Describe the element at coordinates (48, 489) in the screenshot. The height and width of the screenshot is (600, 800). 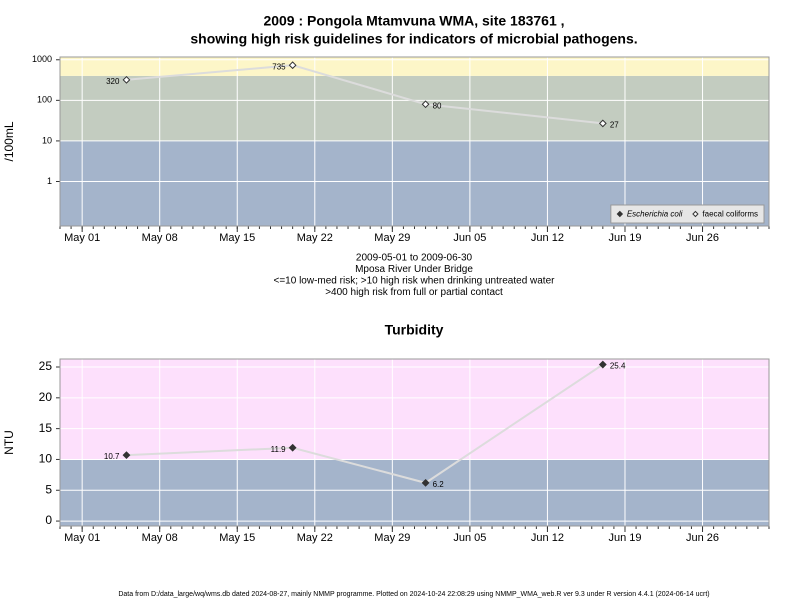
I see `y-tick-label: 5` at that location.